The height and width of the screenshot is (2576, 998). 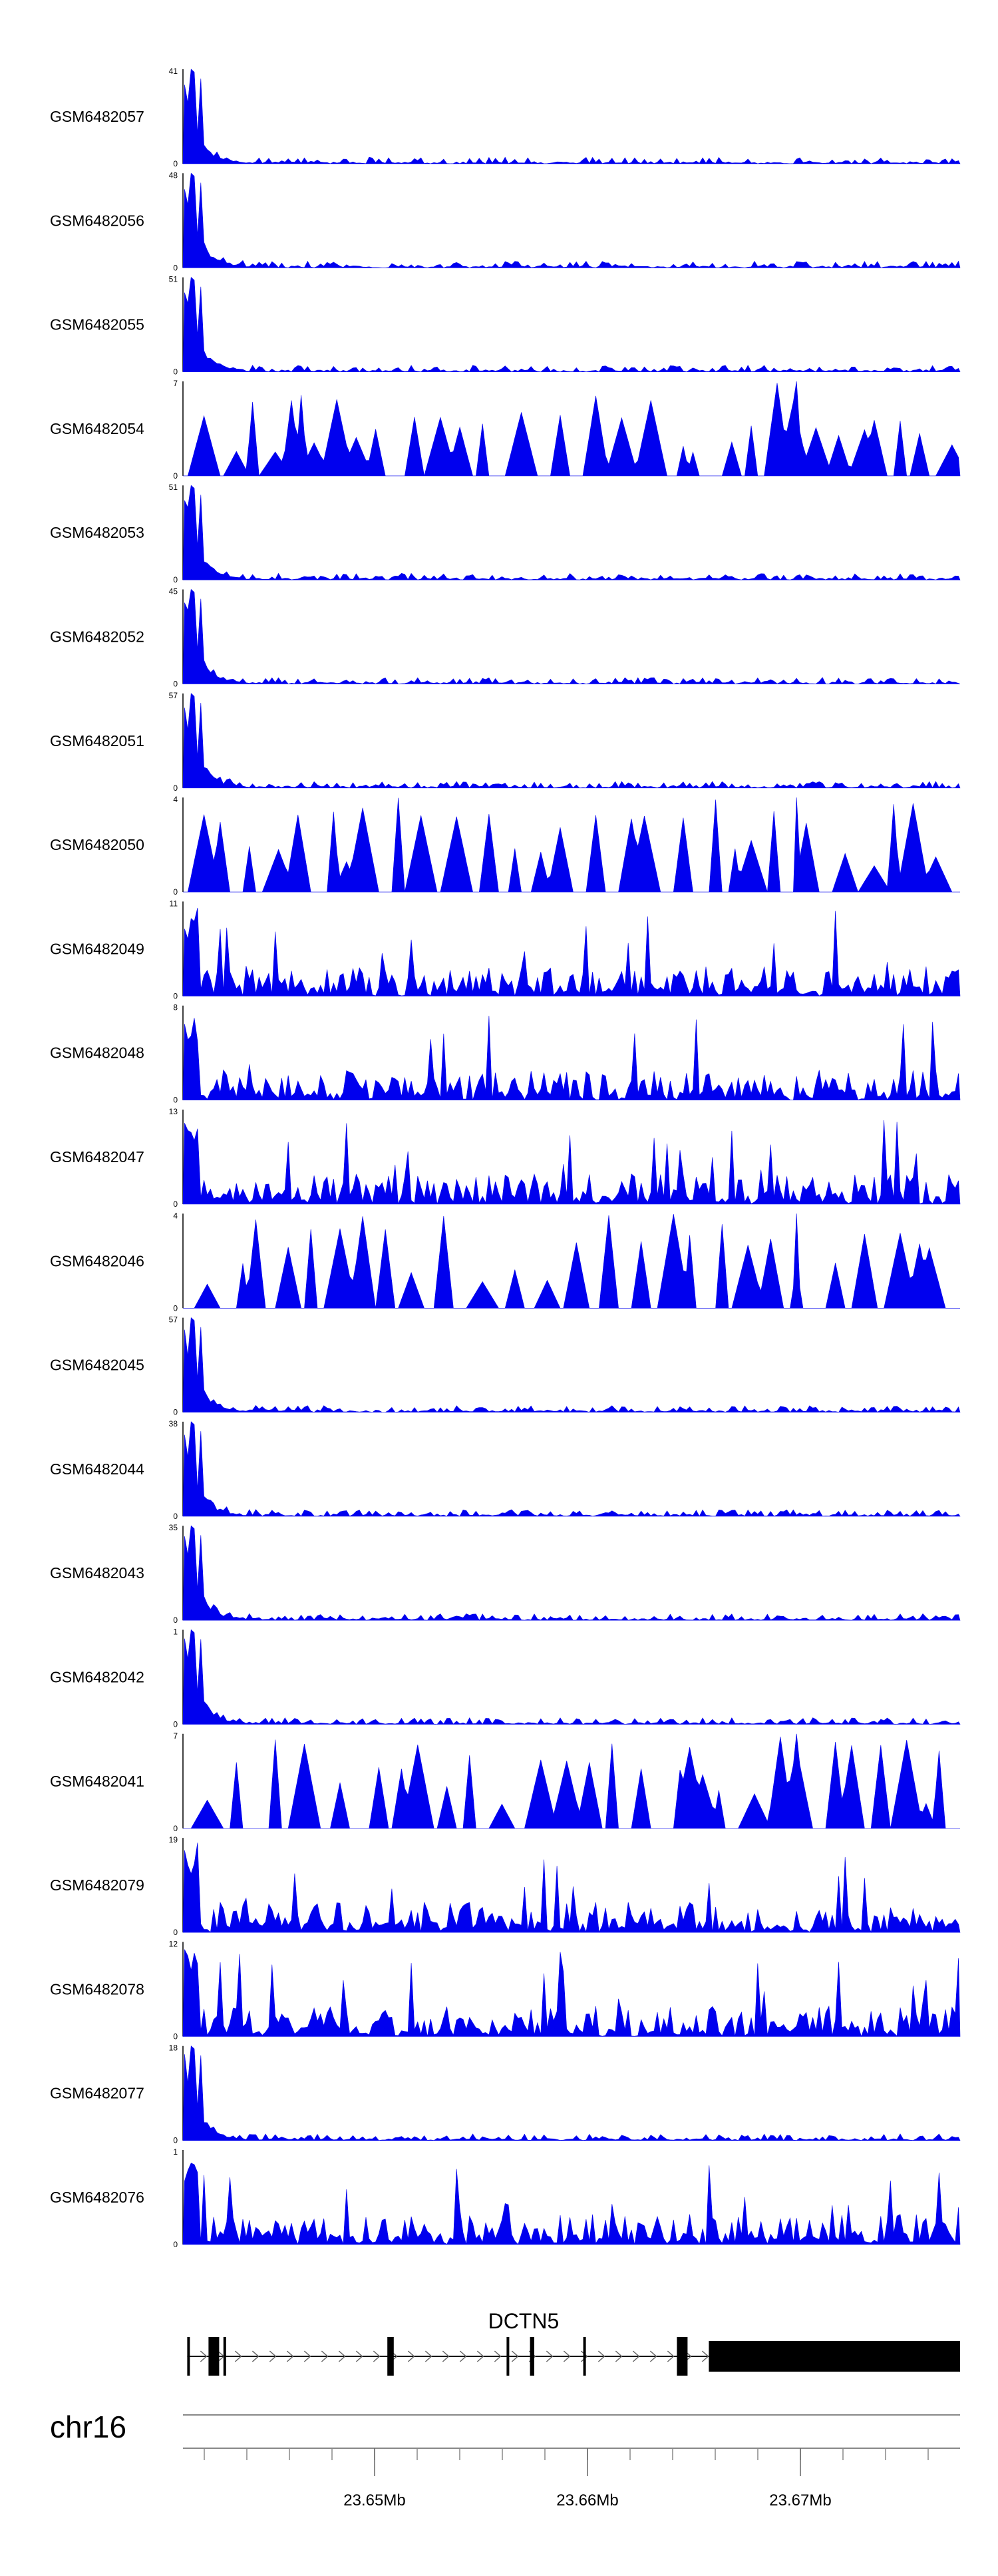 What do you see at coordinates (97, 1260) in the screenshot?
I see `track-label: GSM6482046` at bounding box center [97, 1260].